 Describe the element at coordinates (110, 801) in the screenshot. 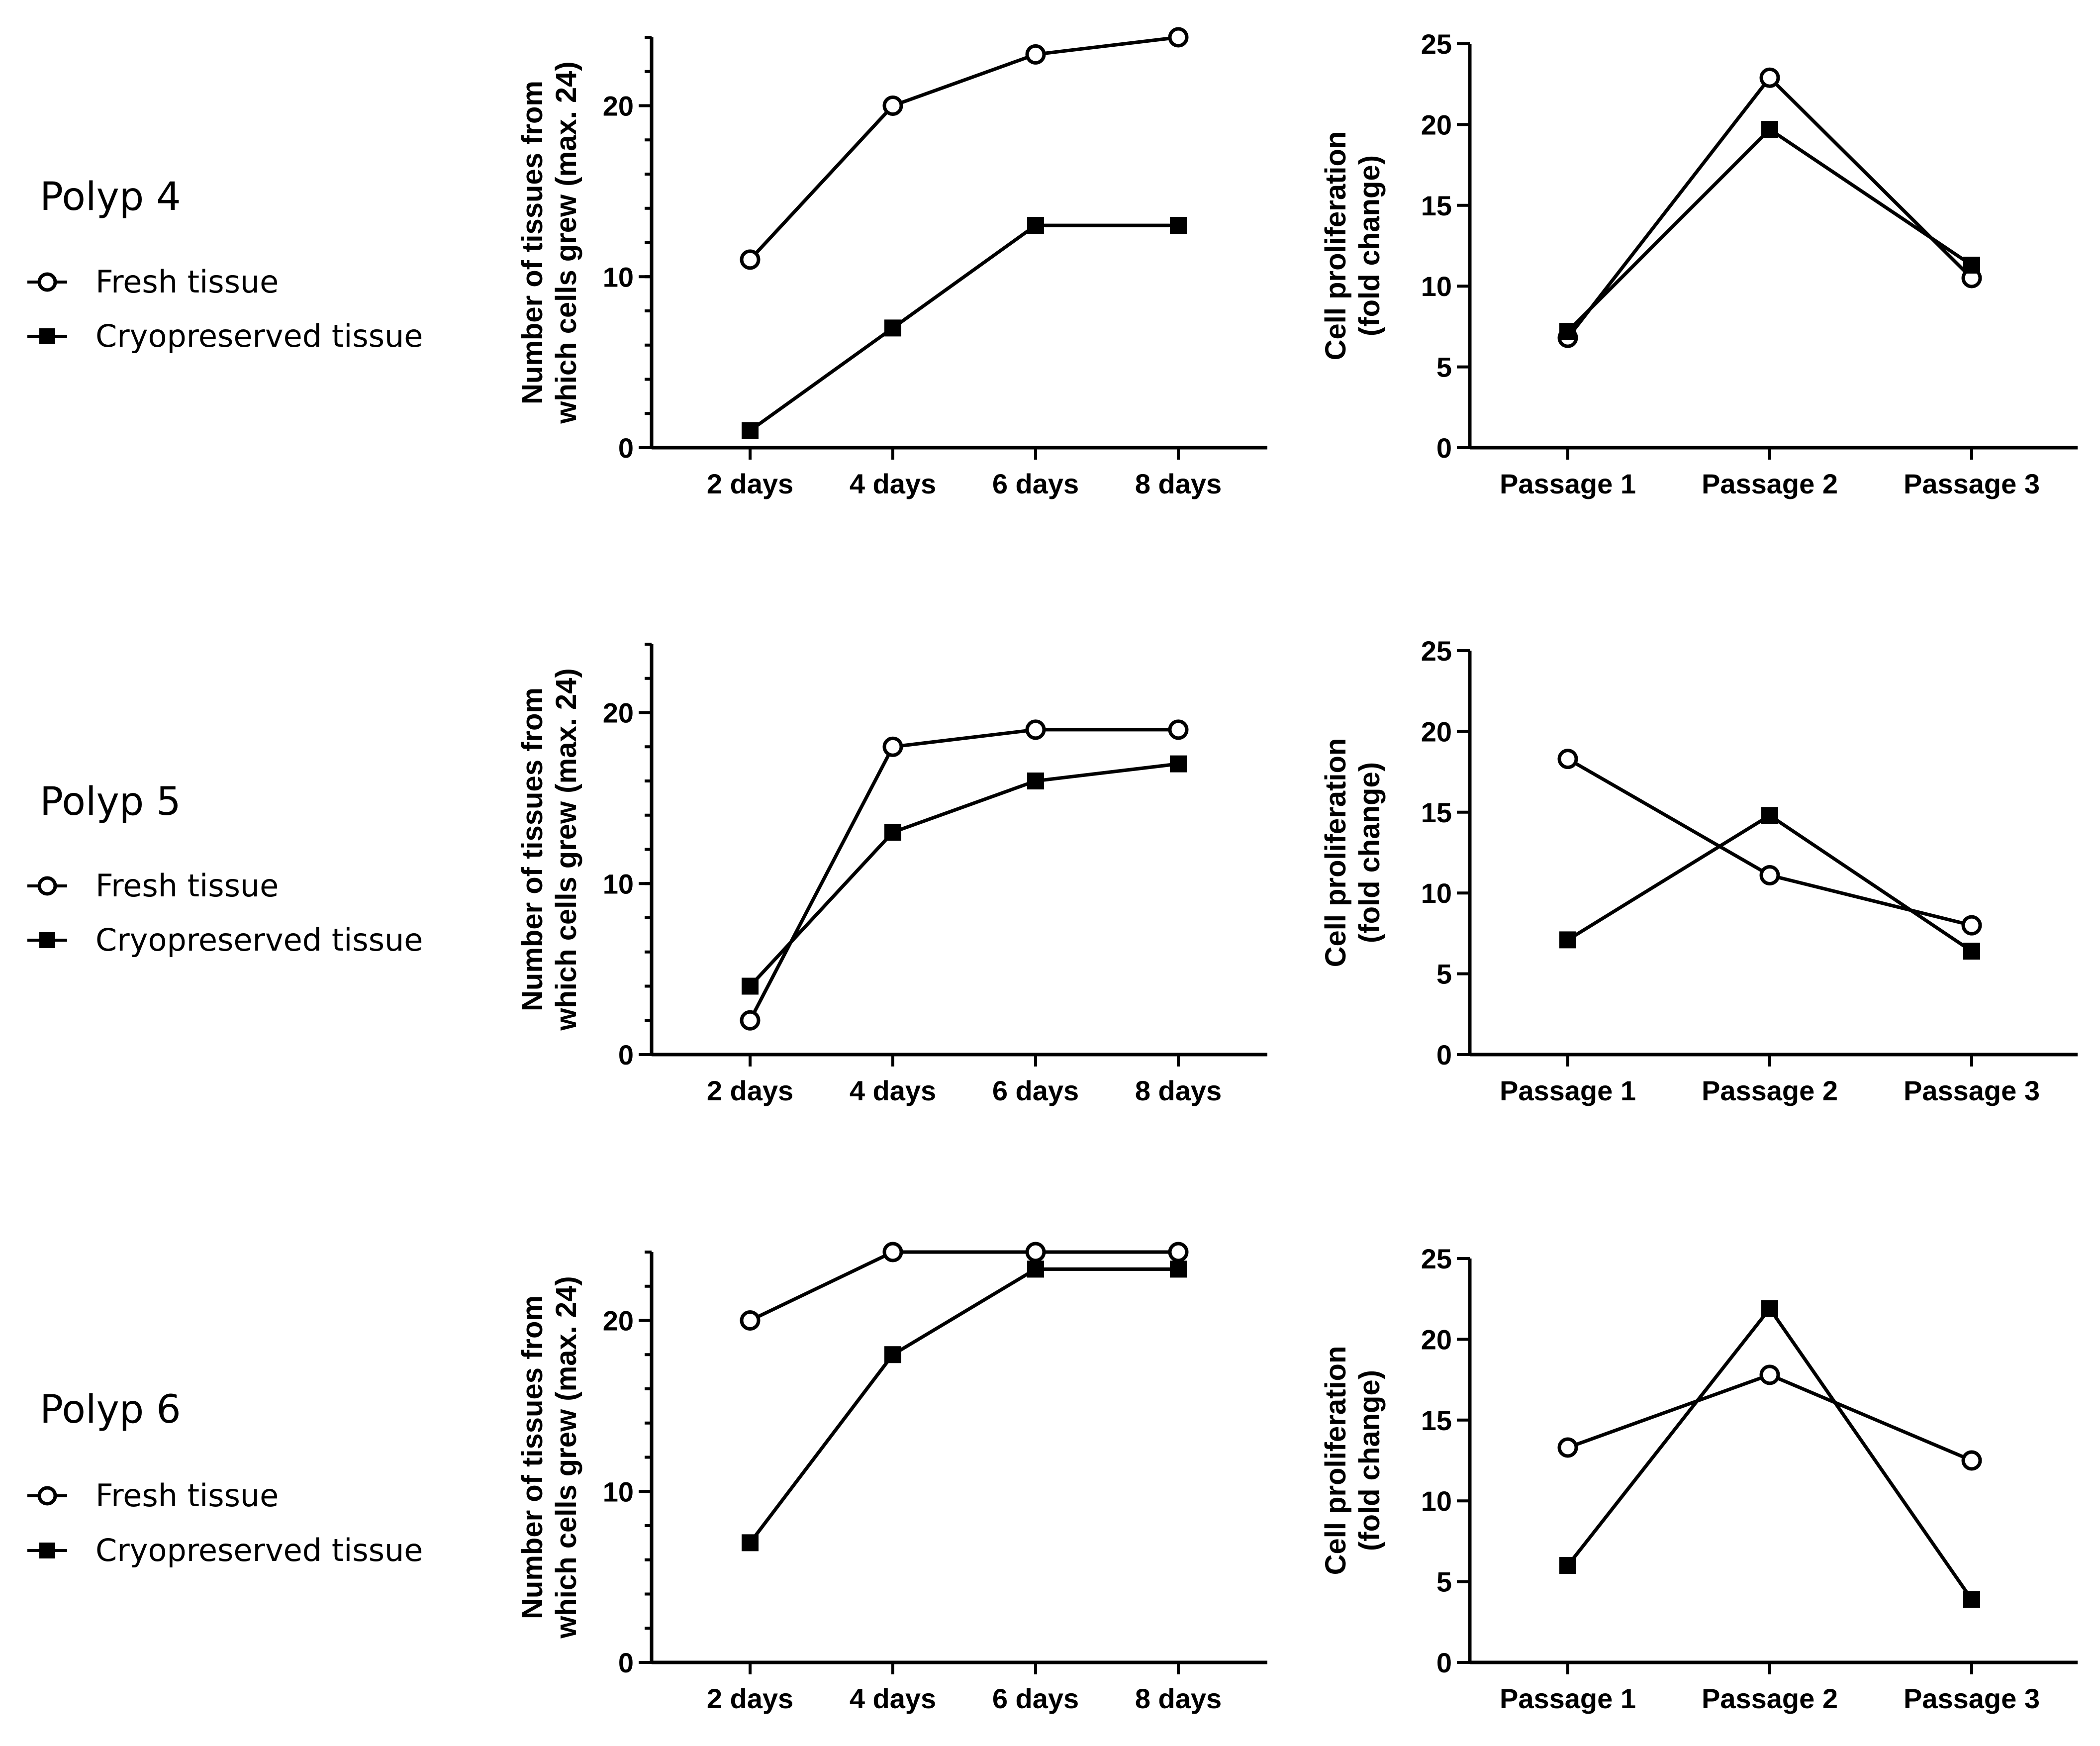

I see `row-label: Polyp 5` at that location.